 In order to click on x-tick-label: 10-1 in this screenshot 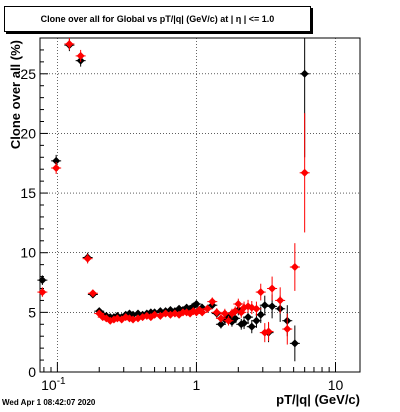, I will do `click(53, 384)`.